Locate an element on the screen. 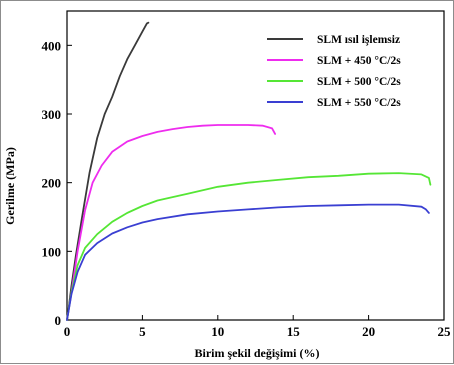 The height and width of the screenshot is (365, 454). y-axis-label: Gerilme (MPa) is located at coordinates (10, 186).